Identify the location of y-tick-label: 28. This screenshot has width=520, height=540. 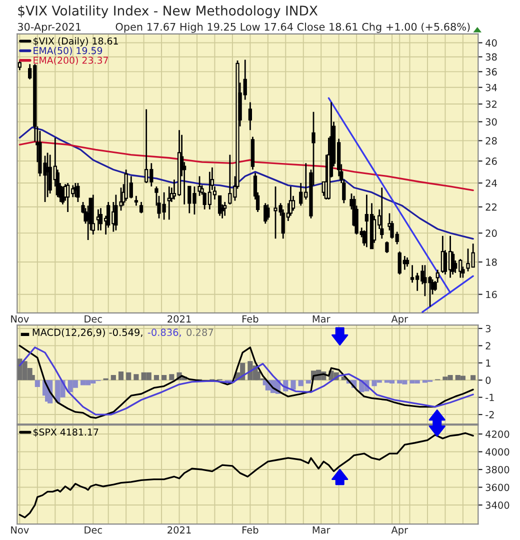
(491, 141).